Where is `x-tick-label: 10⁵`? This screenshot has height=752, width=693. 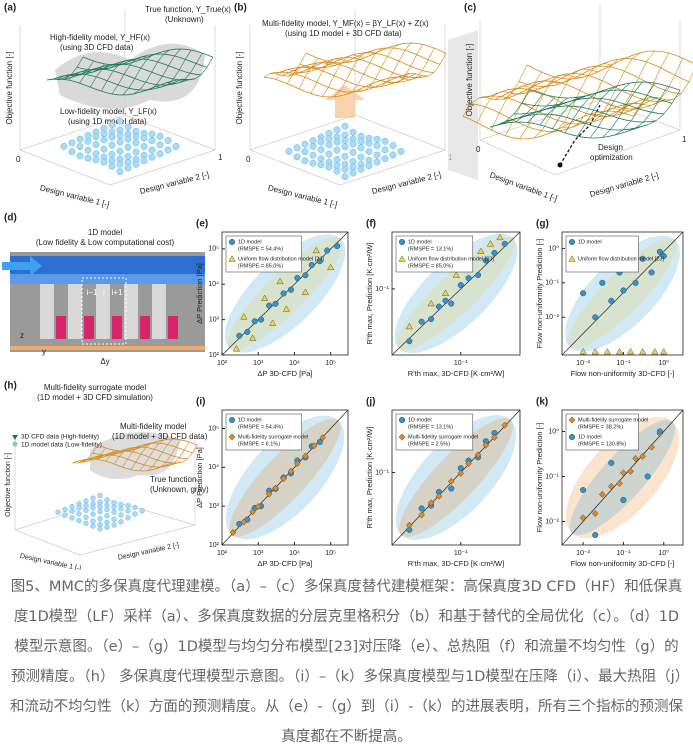 x-tick-label: 10⁵ is located at coordinates (330, 363).